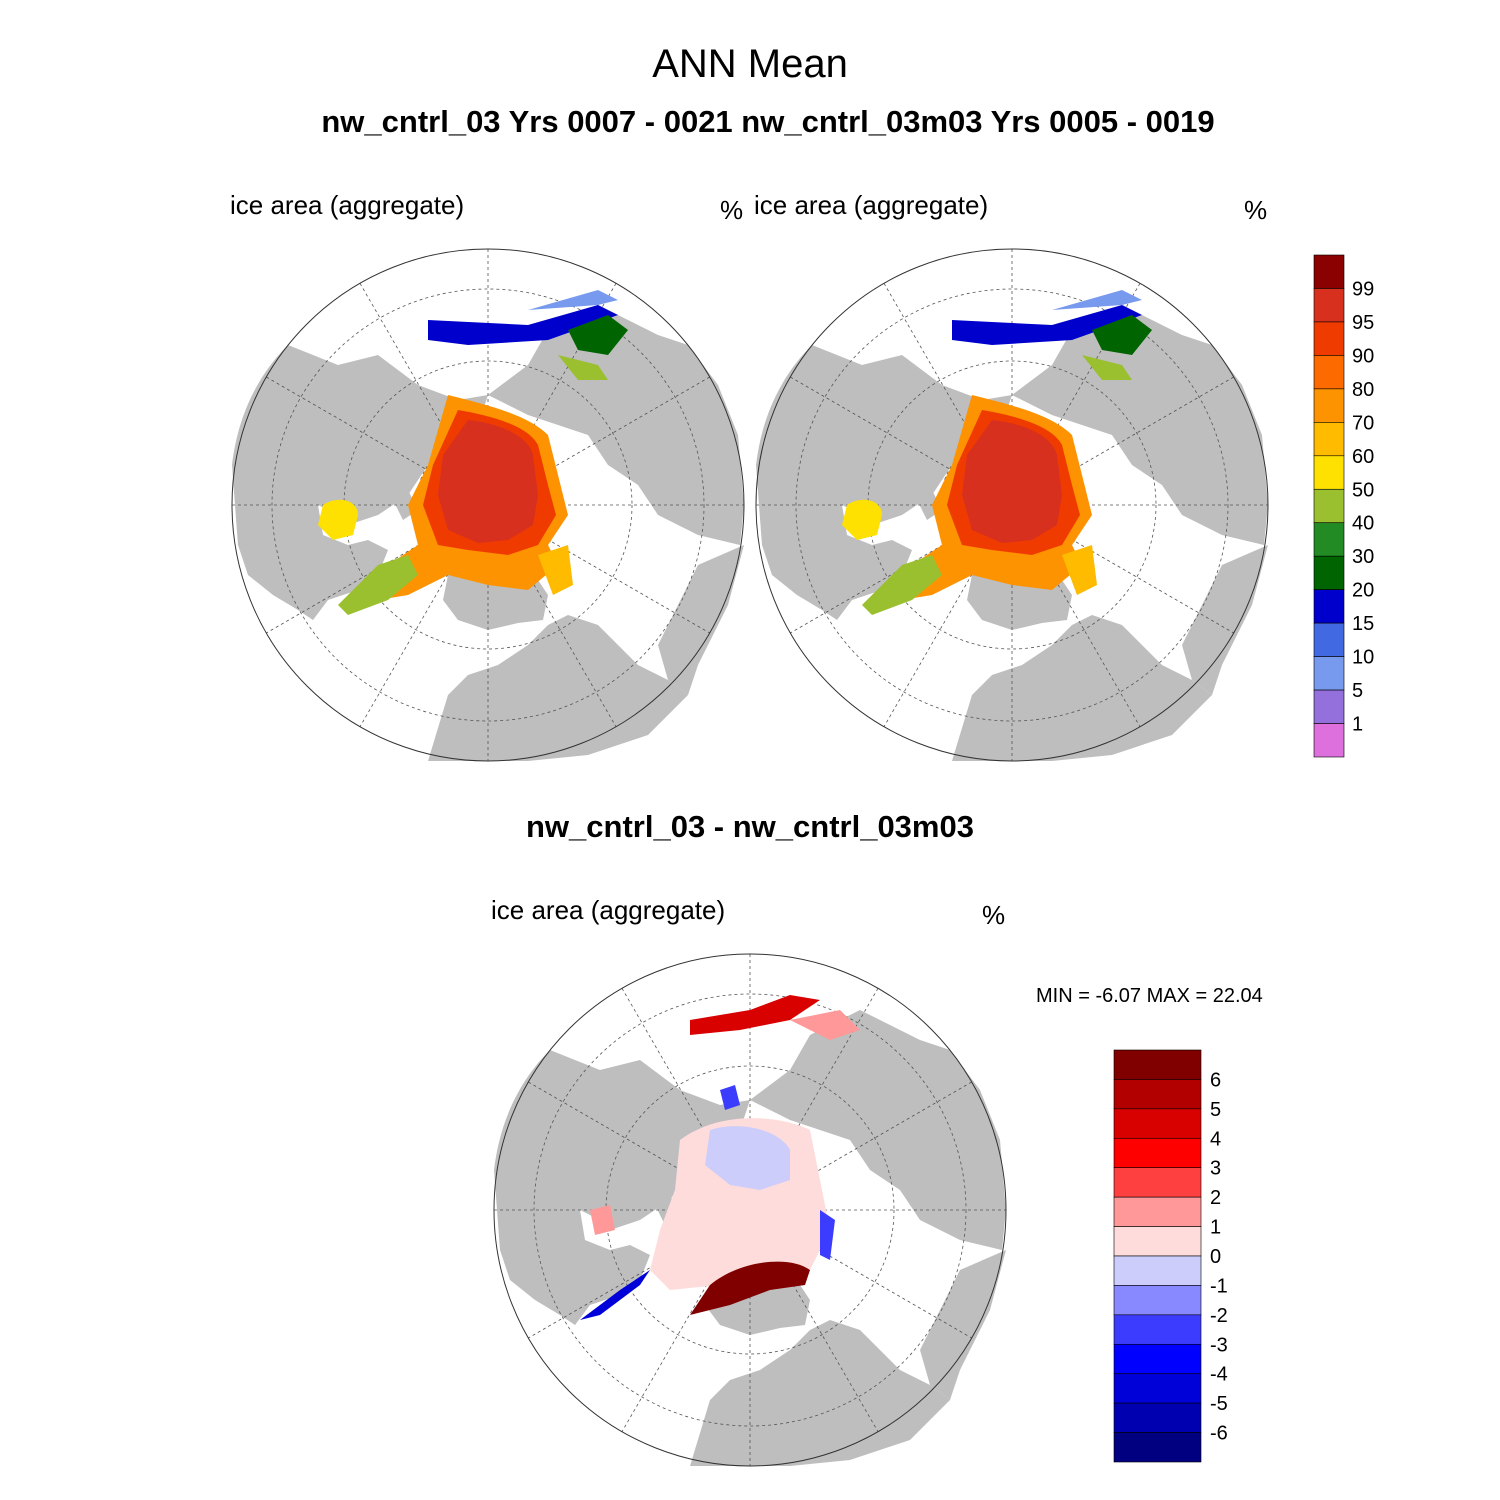 This screenshot has width=1500, height=1500. Describe the element at coordinates (1219, 1345) in the screenshot. I see `colorbar-diff-tick-label: -3` at that location.